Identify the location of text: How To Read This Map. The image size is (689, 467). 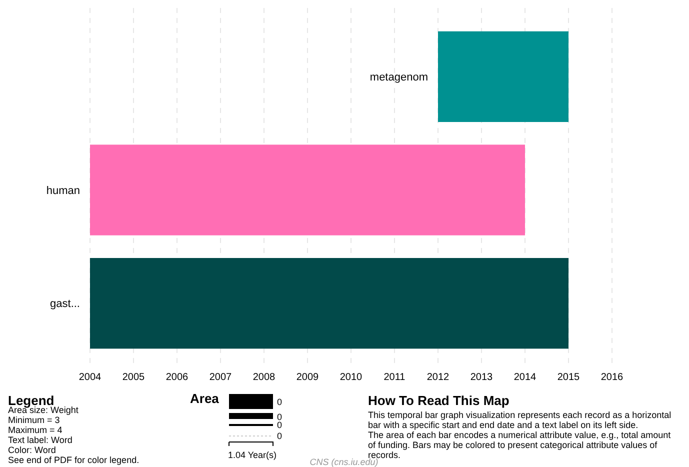
(439, 400).